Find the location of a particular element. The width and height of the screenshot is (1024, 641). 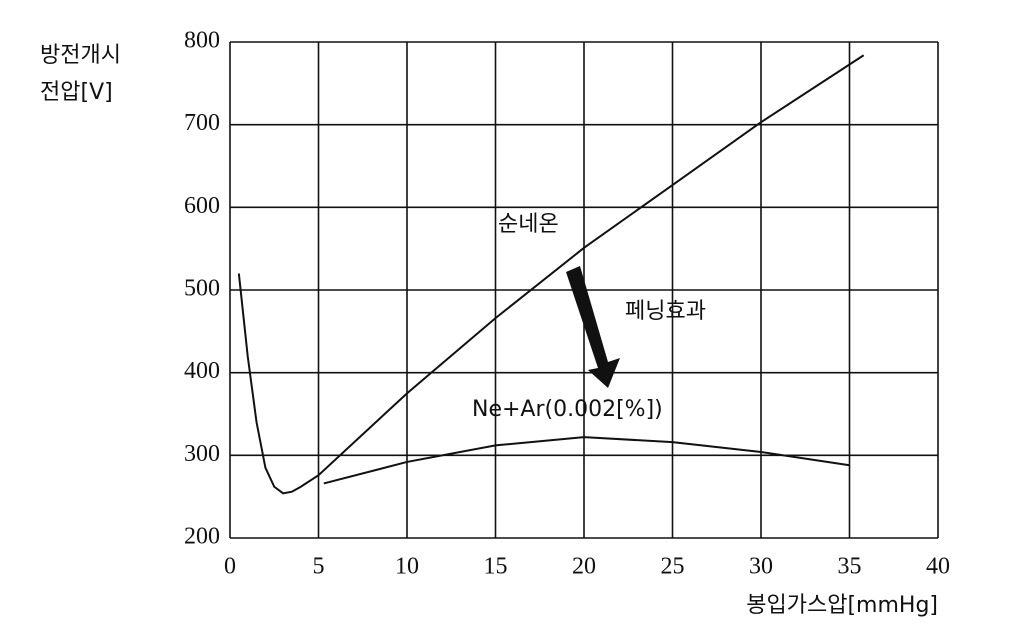

series-label: 순네온 is located at coordinates (528, 224).